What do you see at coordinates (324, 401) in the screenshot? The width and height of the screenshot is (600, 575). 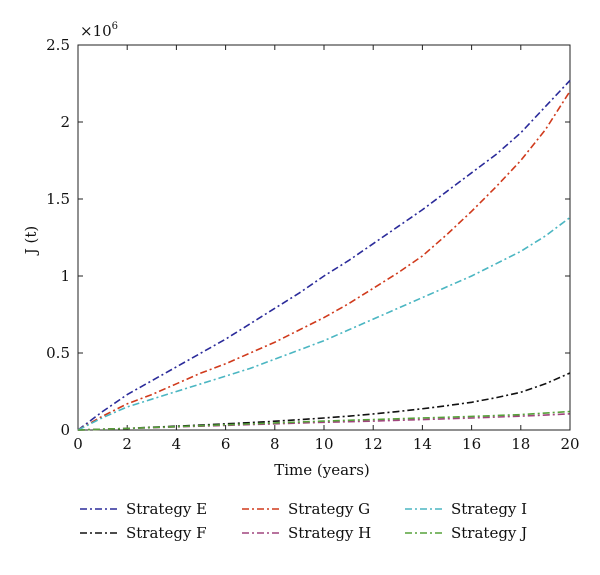 I see `series-line-strategy-f` at bounding box center [324, 401].